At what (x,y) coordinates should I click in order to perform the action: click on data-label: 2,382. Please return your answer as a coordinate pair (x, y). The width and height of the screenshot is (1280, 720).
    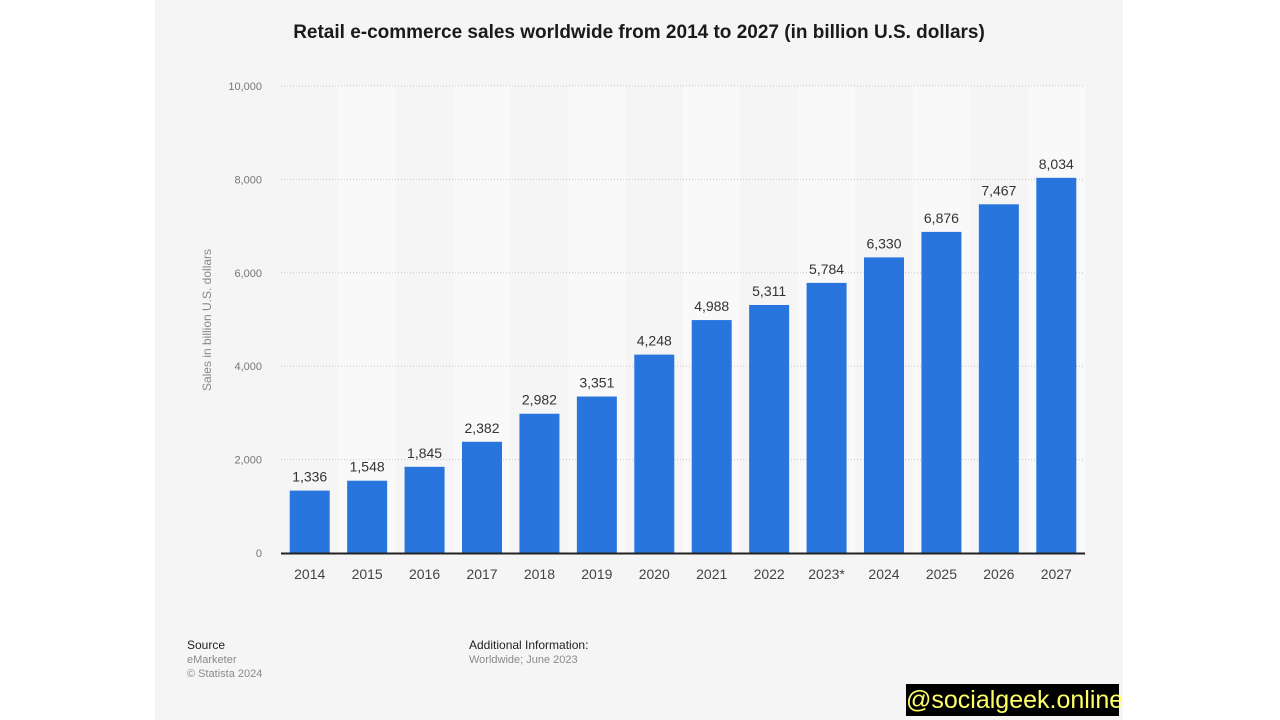
    Looking at the image, I should click on (481, 428).